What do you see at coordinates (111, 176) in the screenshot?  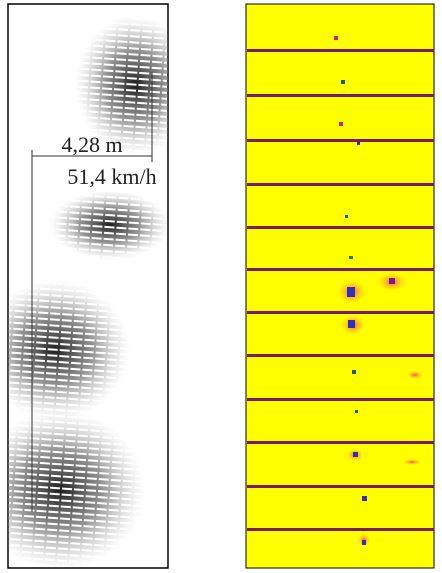 I see `speed-label: 51,4 km/h` at bounding box center [111, 176].